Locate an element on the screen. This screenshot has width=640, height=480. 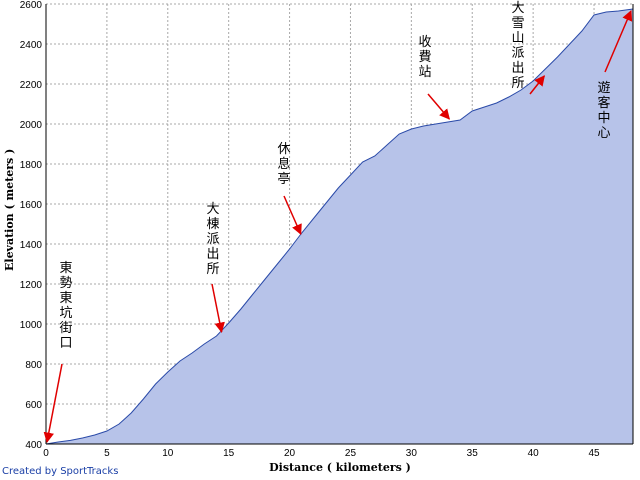
annotation: 大雪山派出所 is located at coordinates (528, 48).